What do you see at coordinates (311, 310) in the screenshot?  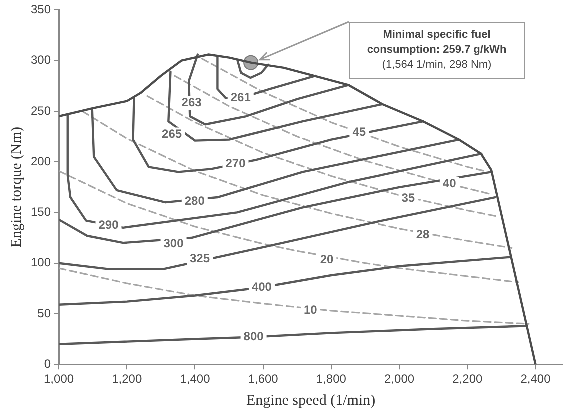 I see `annotation: 10` at bounding box center [311, 310].